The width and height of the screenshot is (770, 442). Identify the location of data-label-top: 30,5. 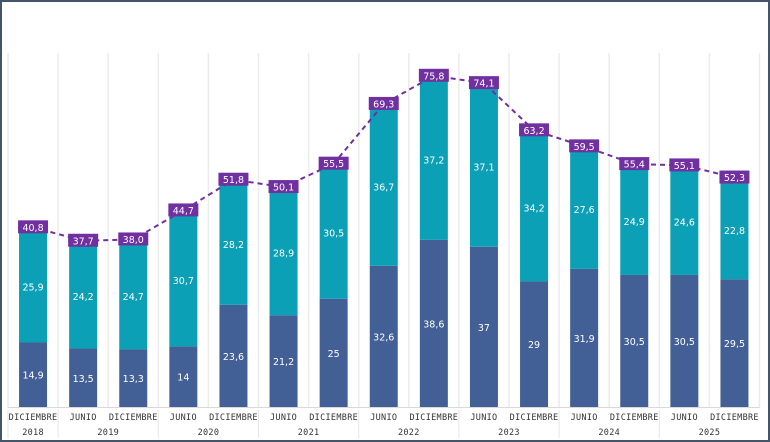
(333, 234).